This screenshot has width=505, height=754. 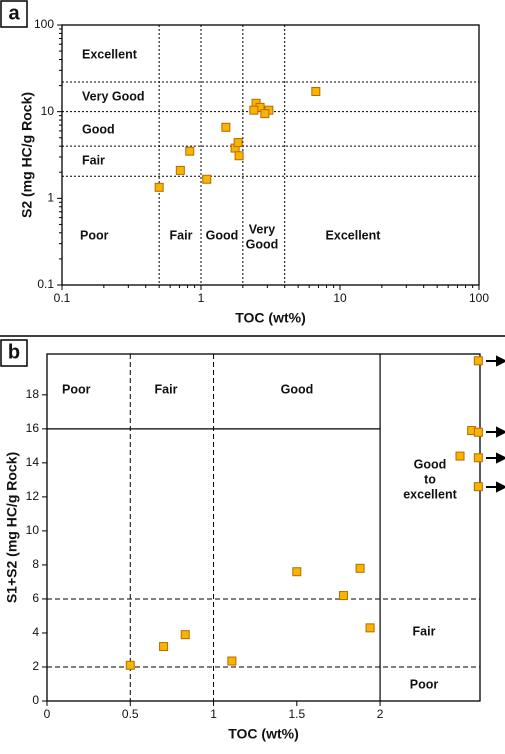 I want to click on y-tick-label: 14, so click(x=33, y=462).